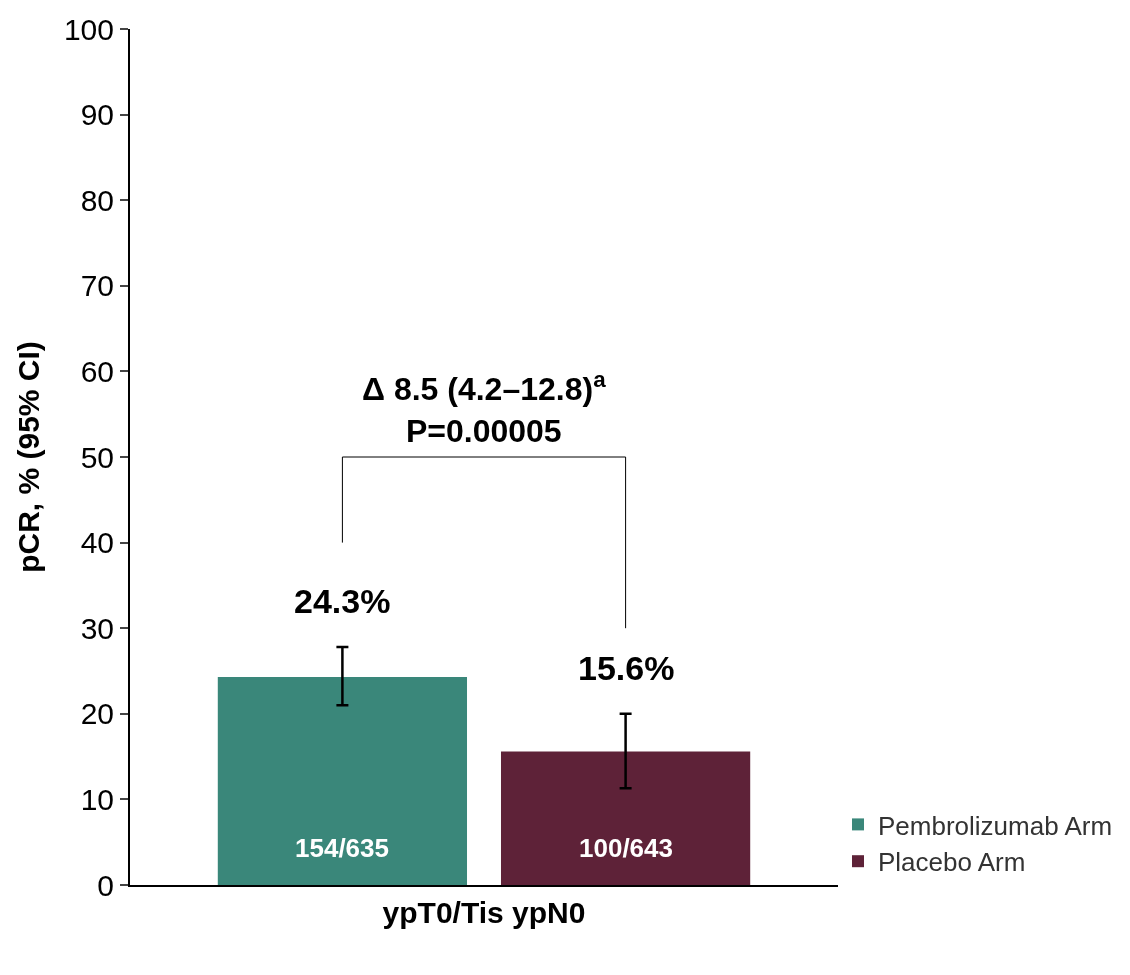 This screenshot has height=975, width=1130. I want to click on y-tick-label: 10, so click(97, 799).